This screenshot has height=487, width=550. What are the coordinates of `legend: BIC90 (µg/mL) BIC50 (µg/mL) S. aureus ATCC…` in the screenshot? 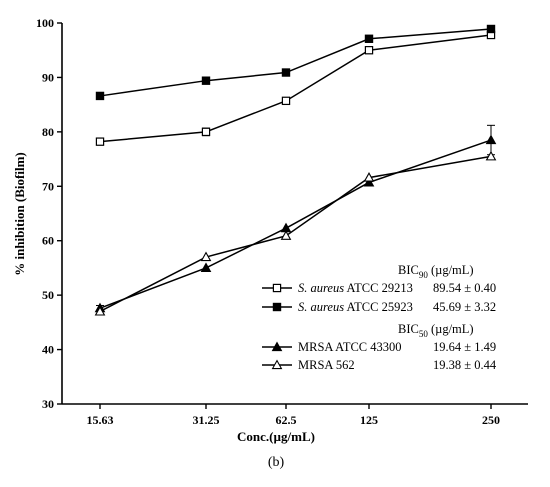 It's located at (379, 317).